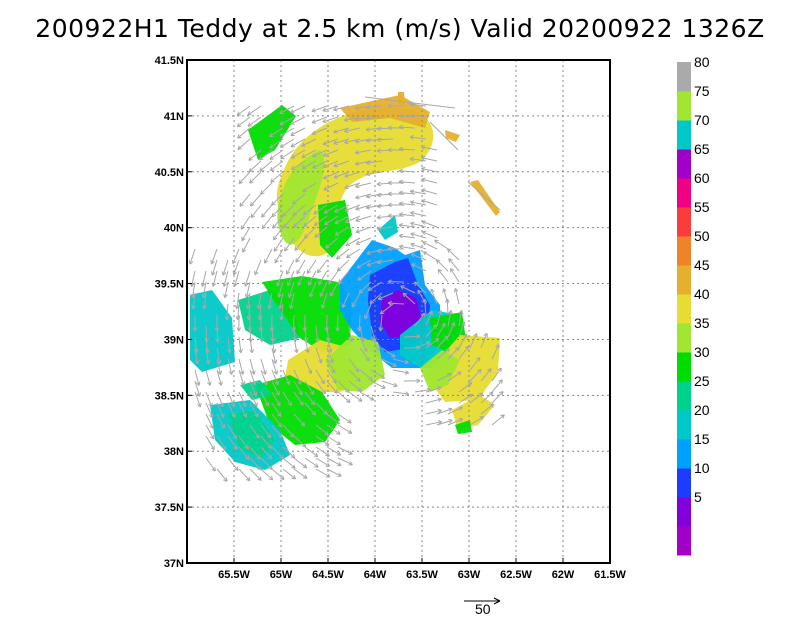 This screenshot has width=800, height=618. I want to click on y-tick-label: 40N, so click(174, 229).